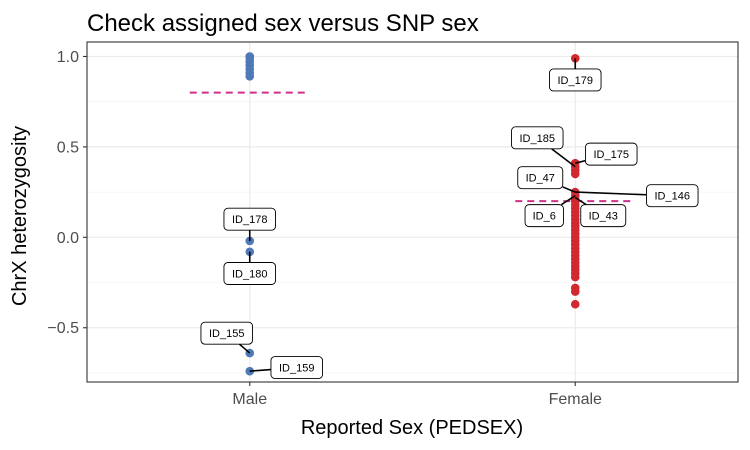 The height and width of the screenshot is (450, 750). I want to click on y-tick-label: 1.0, so click(68, 57).